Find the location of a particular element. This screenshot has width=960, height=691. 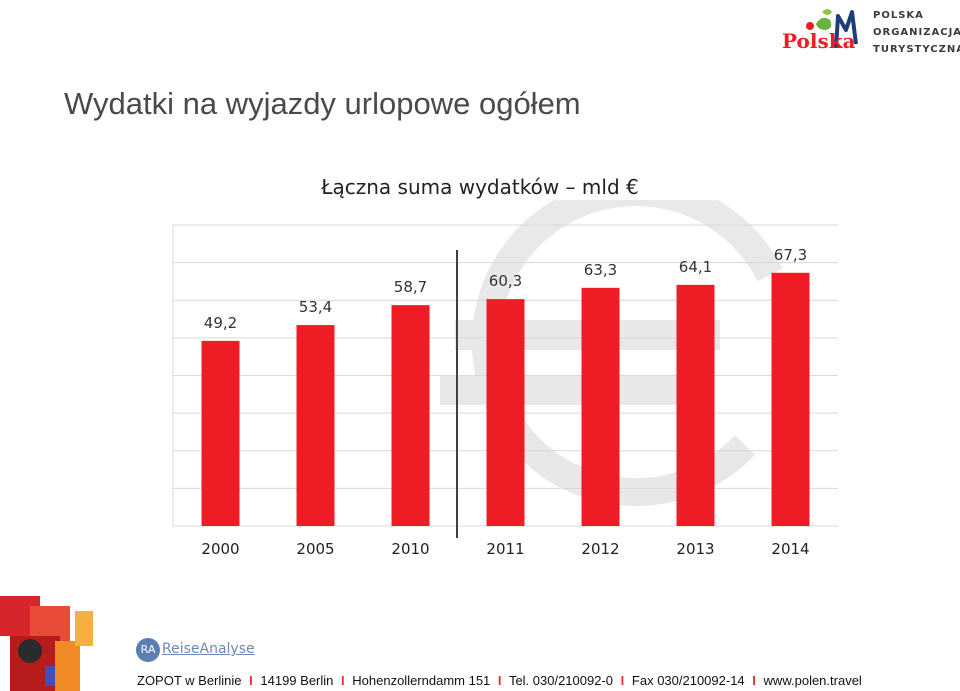

chart-x-ticks: 2000 2005 2010 2011 2012 2013 2014 is located at coordinates (505, 549).